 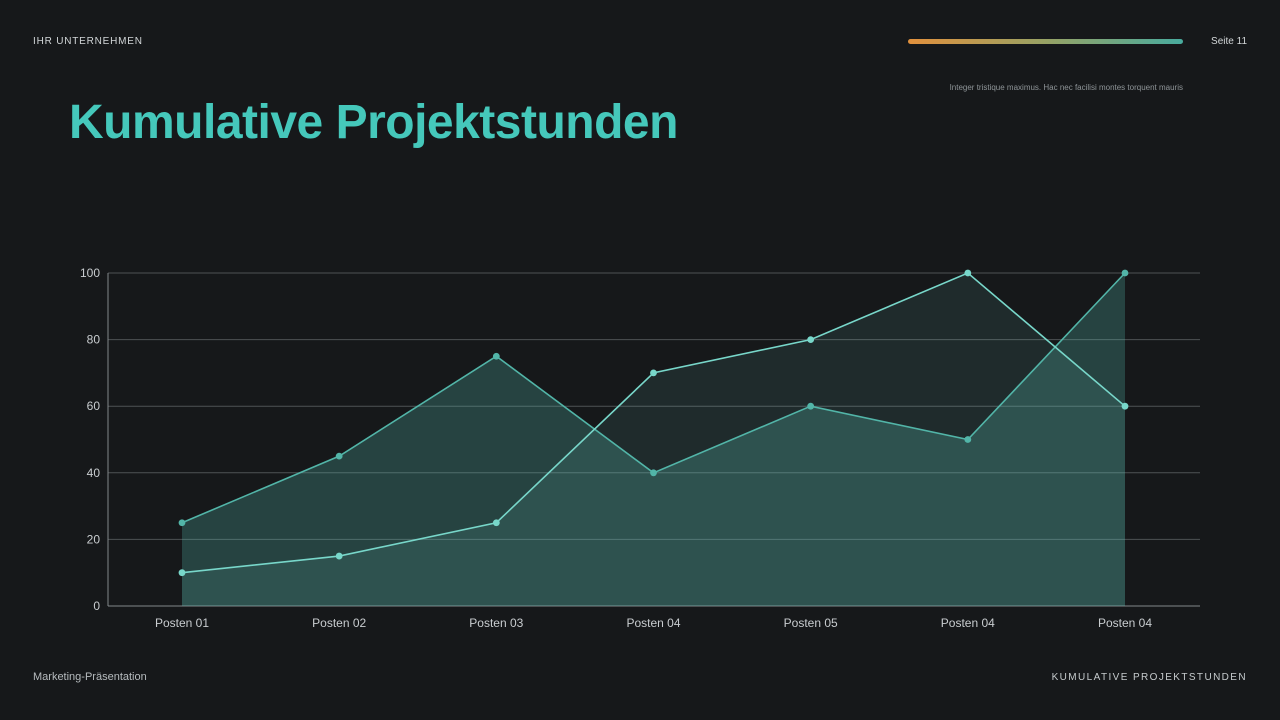 I want to click on company-name: IHR UNTERNEHMEN, so click(x=88, y=41).